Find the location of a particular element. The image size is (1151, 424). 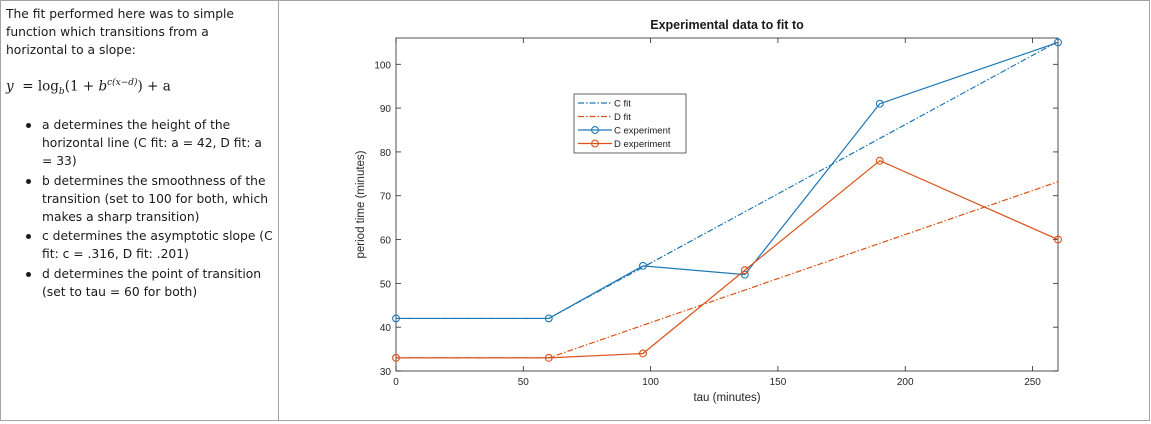

legend-entry: D fit is located at coordinates (622, 117).